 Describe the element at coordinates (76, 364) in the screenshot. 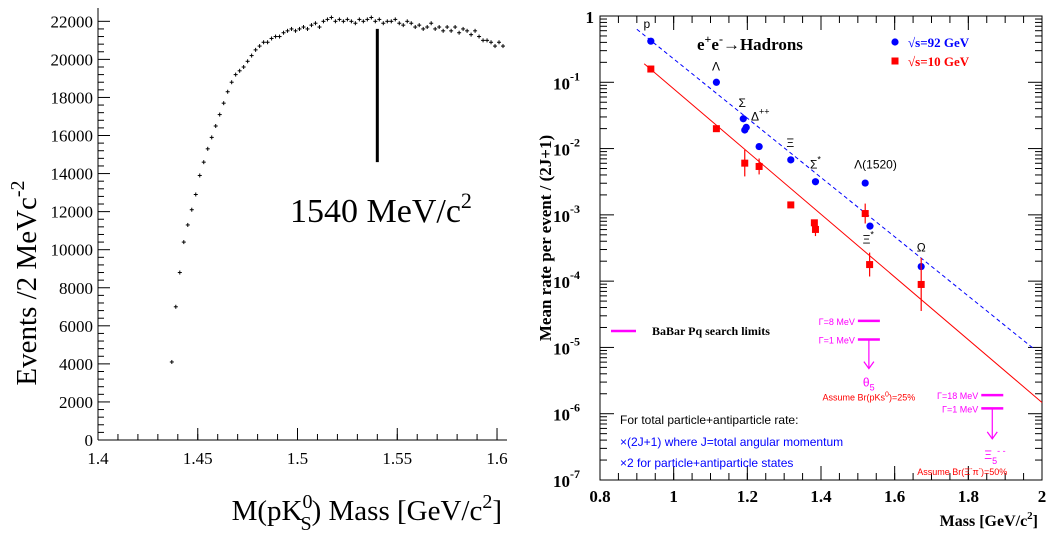

I see `left-y-tick-label: 4000` at that location.